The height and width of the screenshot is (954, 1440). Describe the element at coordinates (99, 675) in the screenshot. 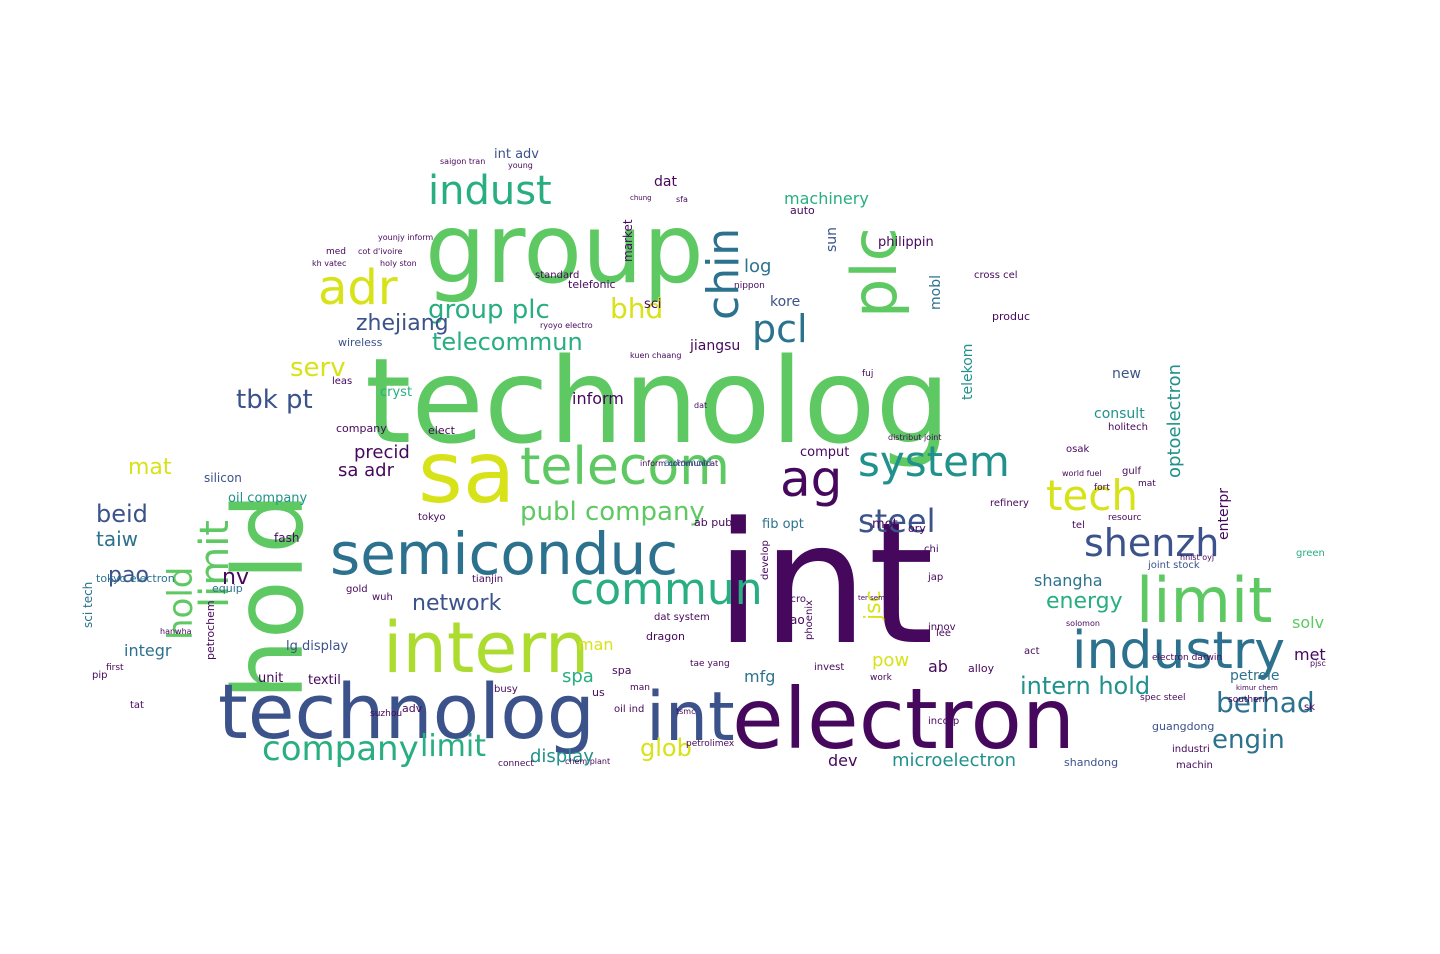

I see `word-pip: pip` at that location.